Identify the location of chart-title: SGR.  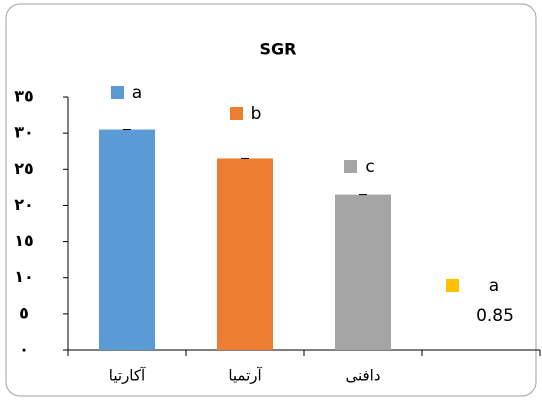
(278, 49).